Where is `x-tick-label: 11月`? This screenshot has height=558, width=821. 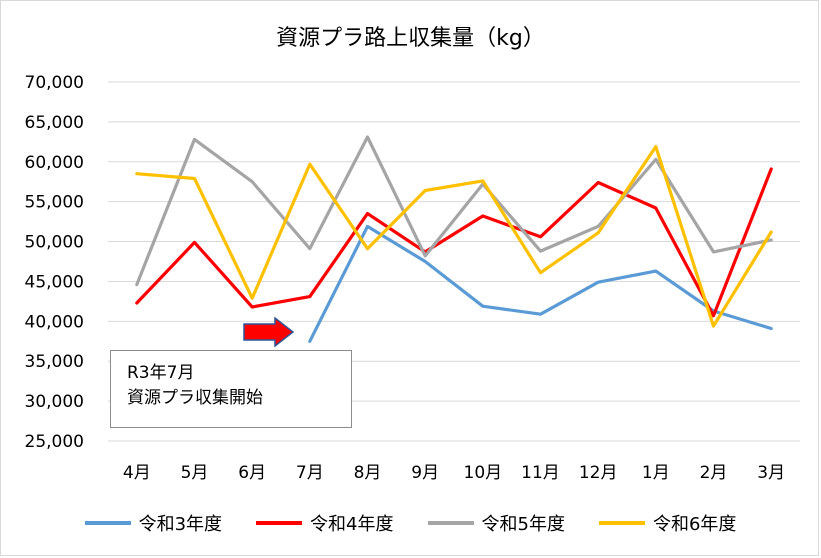
x-tick-label: 11月 is located at coordinates (540, 473).